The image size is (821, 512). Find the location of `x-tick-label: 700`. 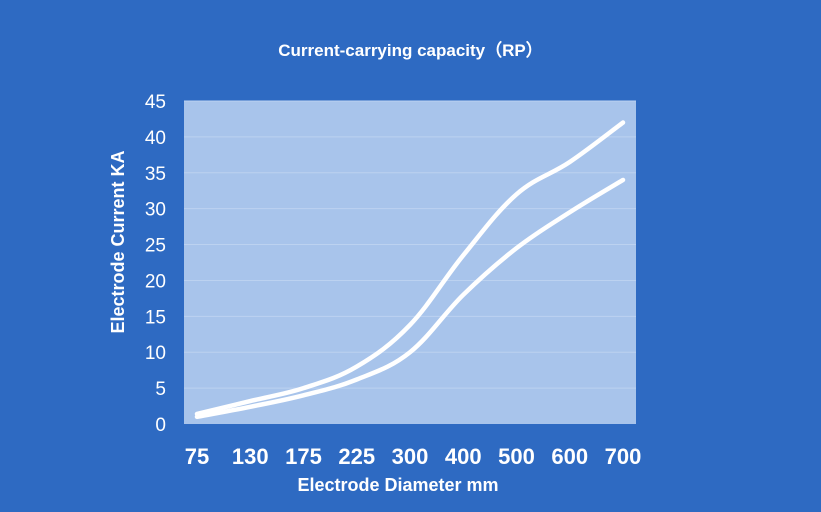

x-tick-label: 700 is located at coordinates (623, 456).